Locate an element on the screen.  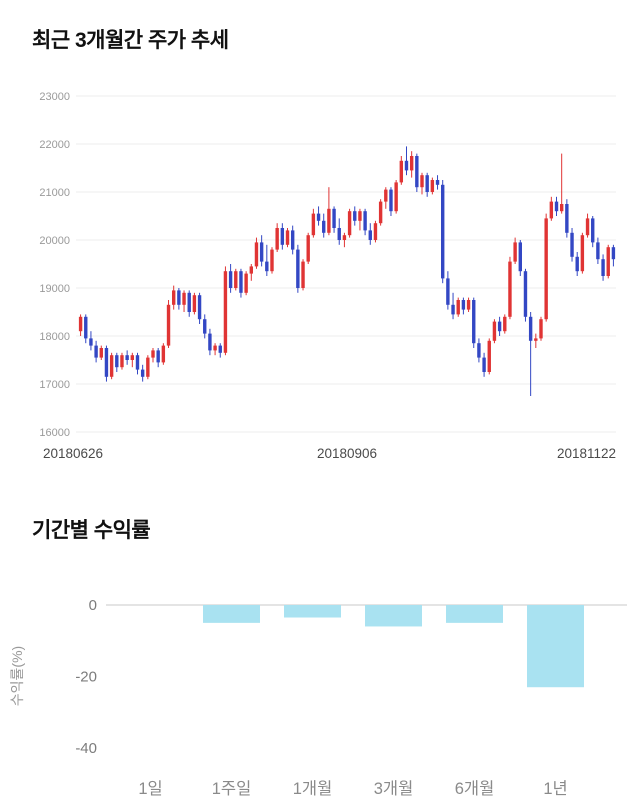
y-tick-label: -20 is located at coordinates (86, 677).